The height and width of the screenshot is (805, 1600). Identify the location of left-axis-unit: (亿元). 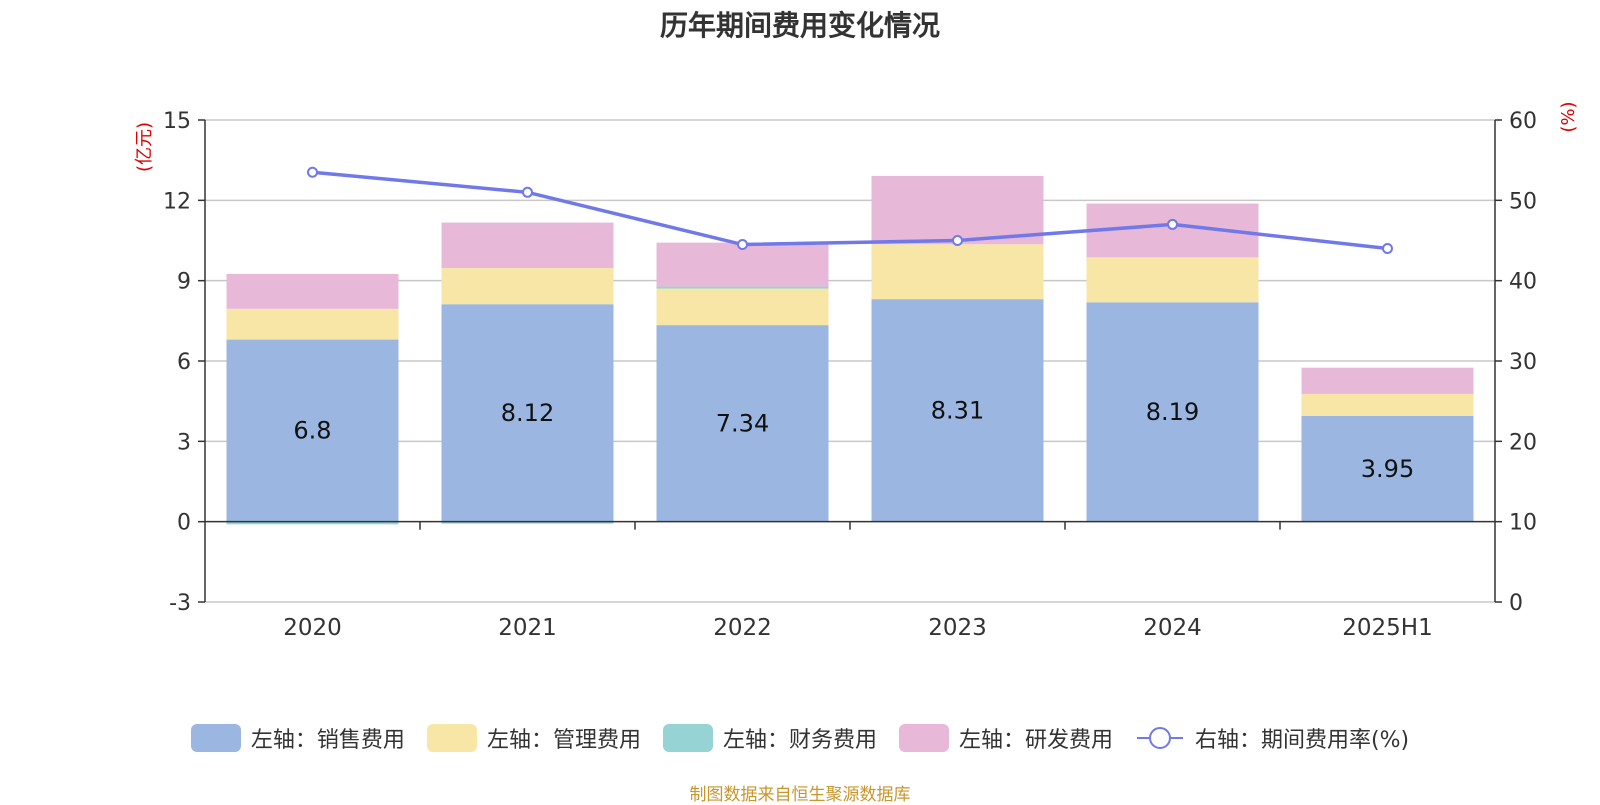
(144, 147).